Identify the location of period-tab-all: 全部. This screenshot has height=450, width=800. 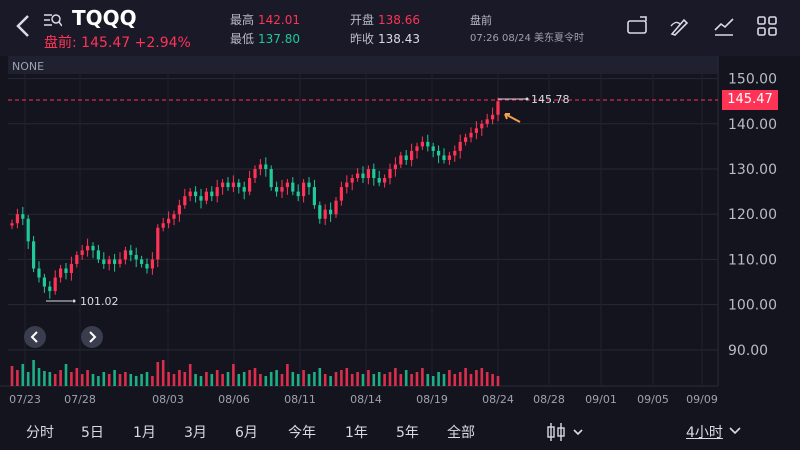
(461, 433).